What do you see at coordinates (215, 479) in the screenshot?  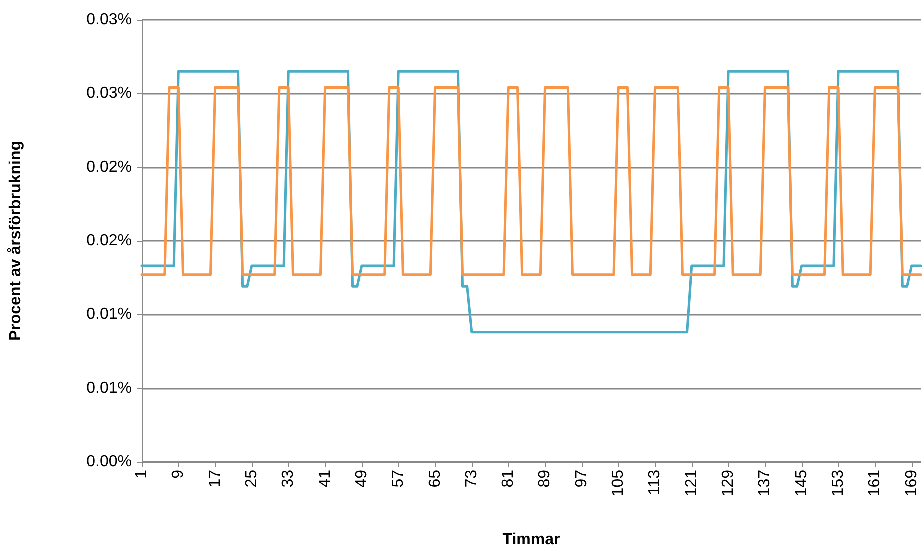 I see `x-tick-label: 17` at bounding box center [215, 479].